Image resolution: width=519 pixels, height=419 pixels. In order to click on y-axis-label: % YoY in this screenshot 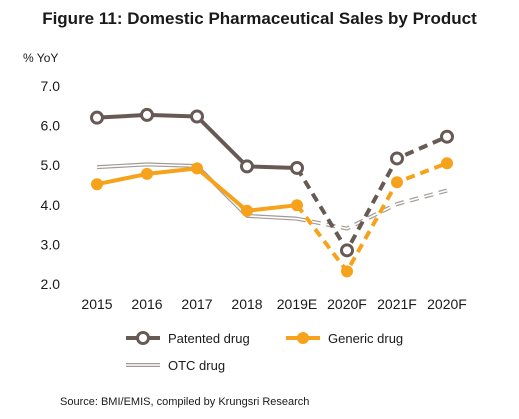, I will do `click(40, 58)`.